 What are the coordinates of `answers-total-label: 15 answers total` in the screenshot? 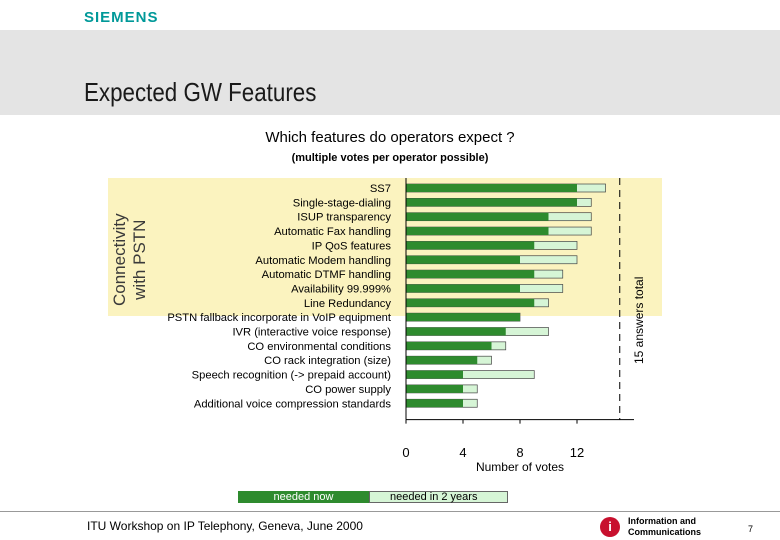 It's located at (639, 320).